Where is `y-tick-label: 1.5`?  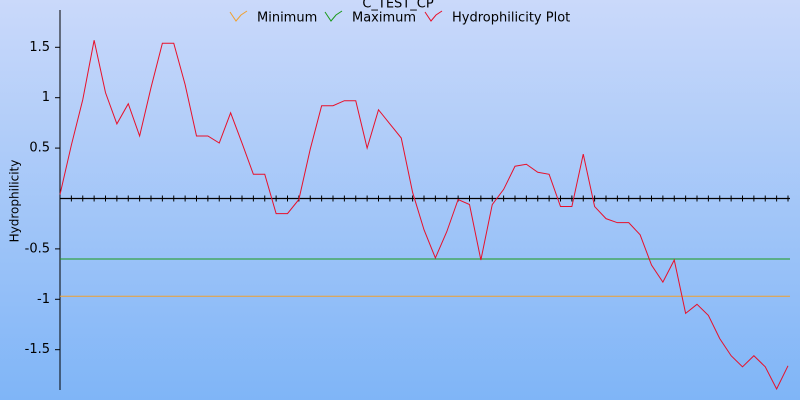 y-tick-label: 1.5 is located at coordinates (39, 47).